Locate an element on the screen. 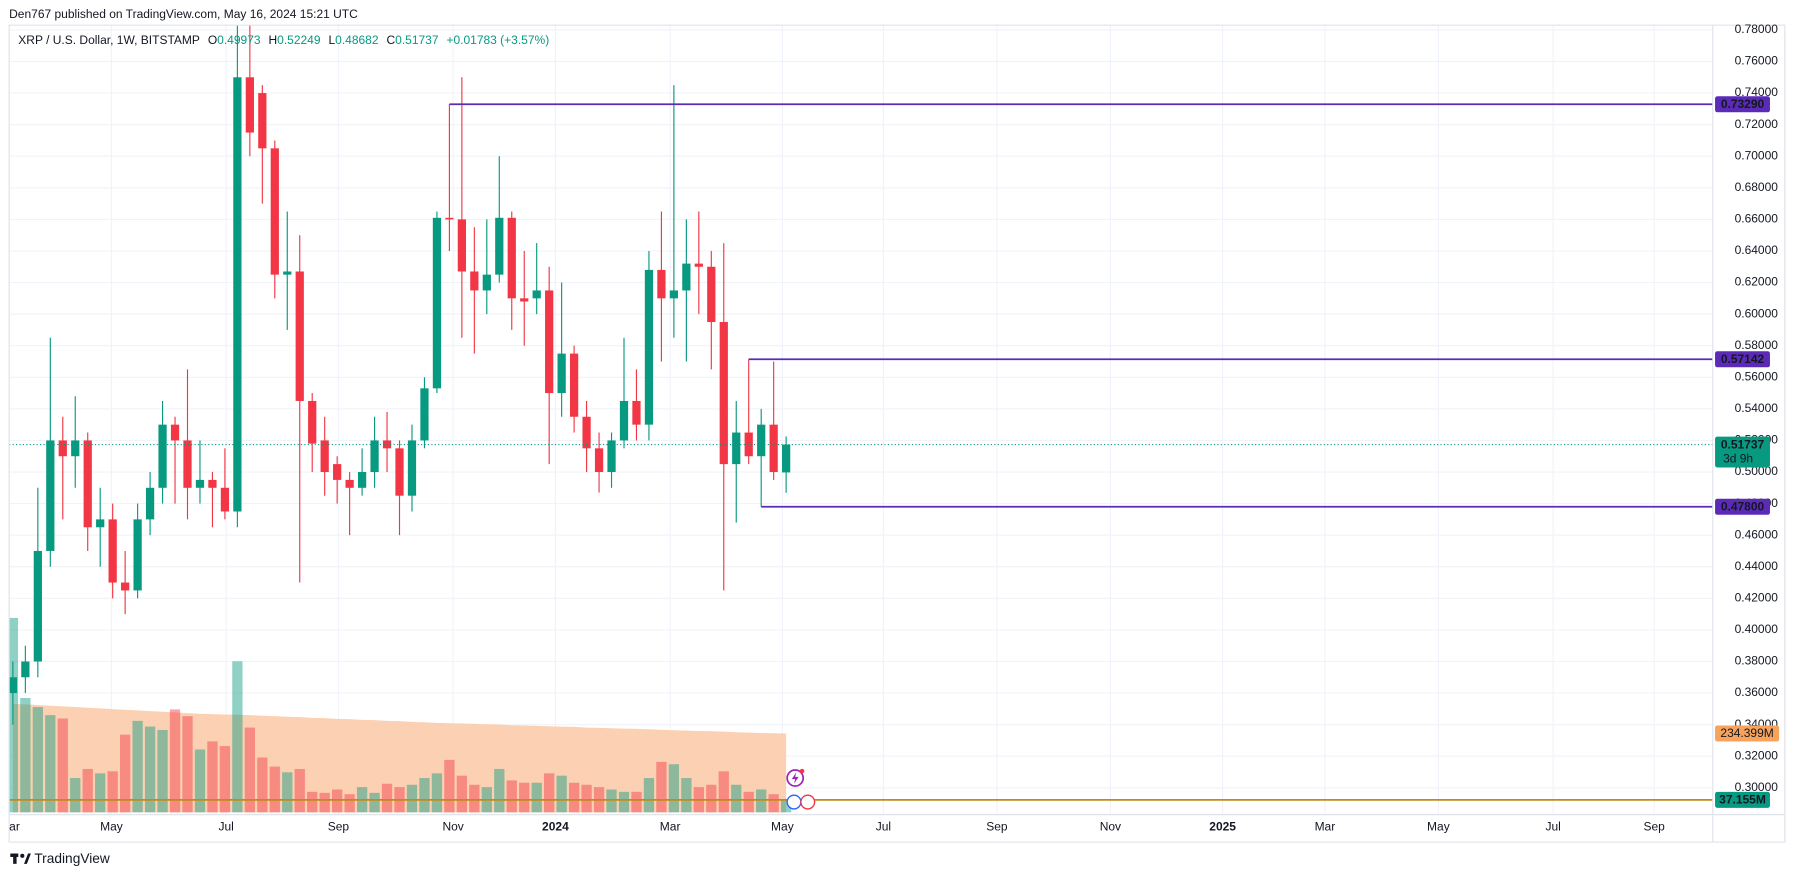 Image resolution: width=1794 pixels, height=877 pixels. y-tick-label: 0.42000 is located at coordinates (1757, 597).